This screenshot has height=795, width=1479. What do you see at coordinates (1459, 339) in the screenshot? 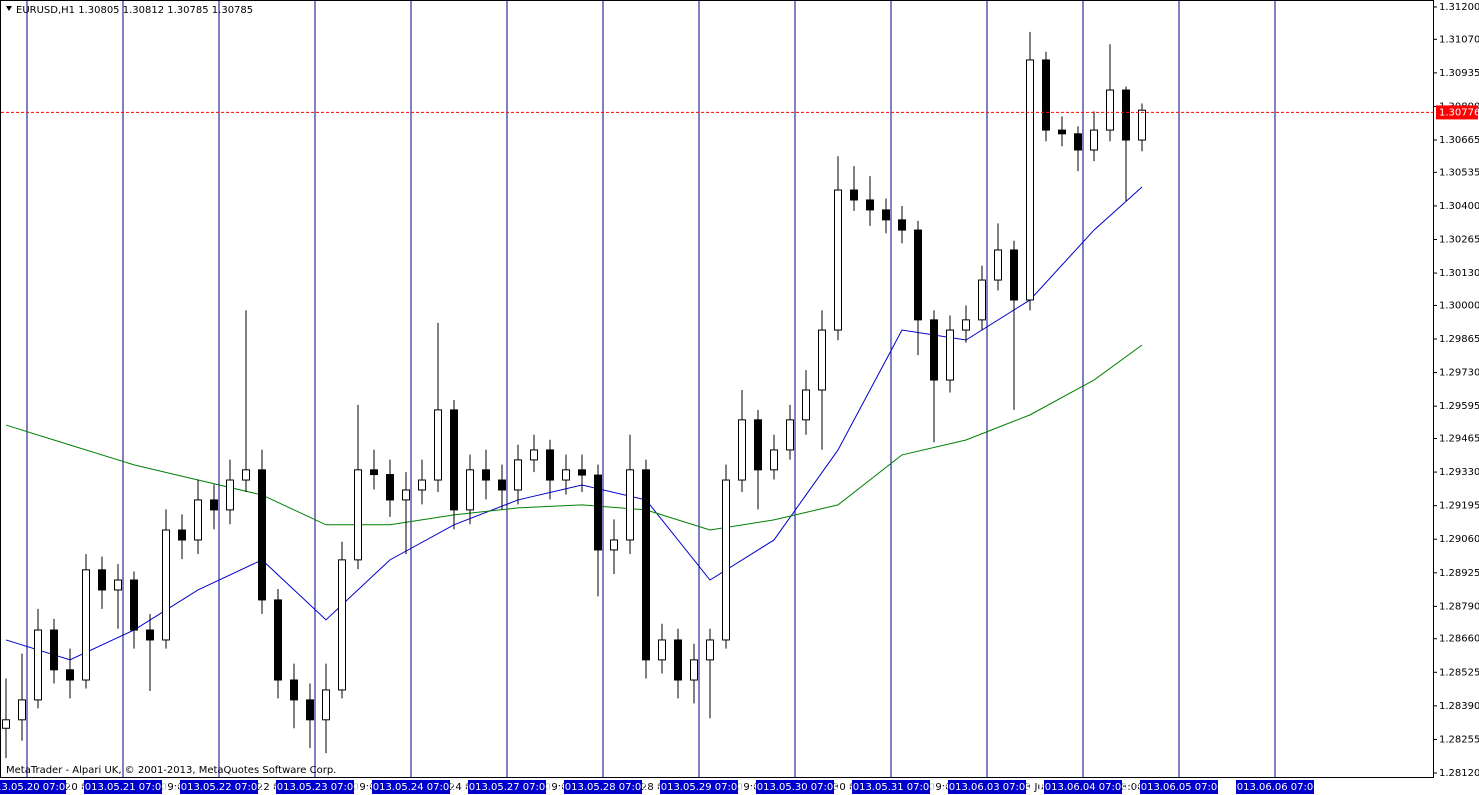
I see `y-tick-label: 1.29865` at bounding box center [1459, 339].